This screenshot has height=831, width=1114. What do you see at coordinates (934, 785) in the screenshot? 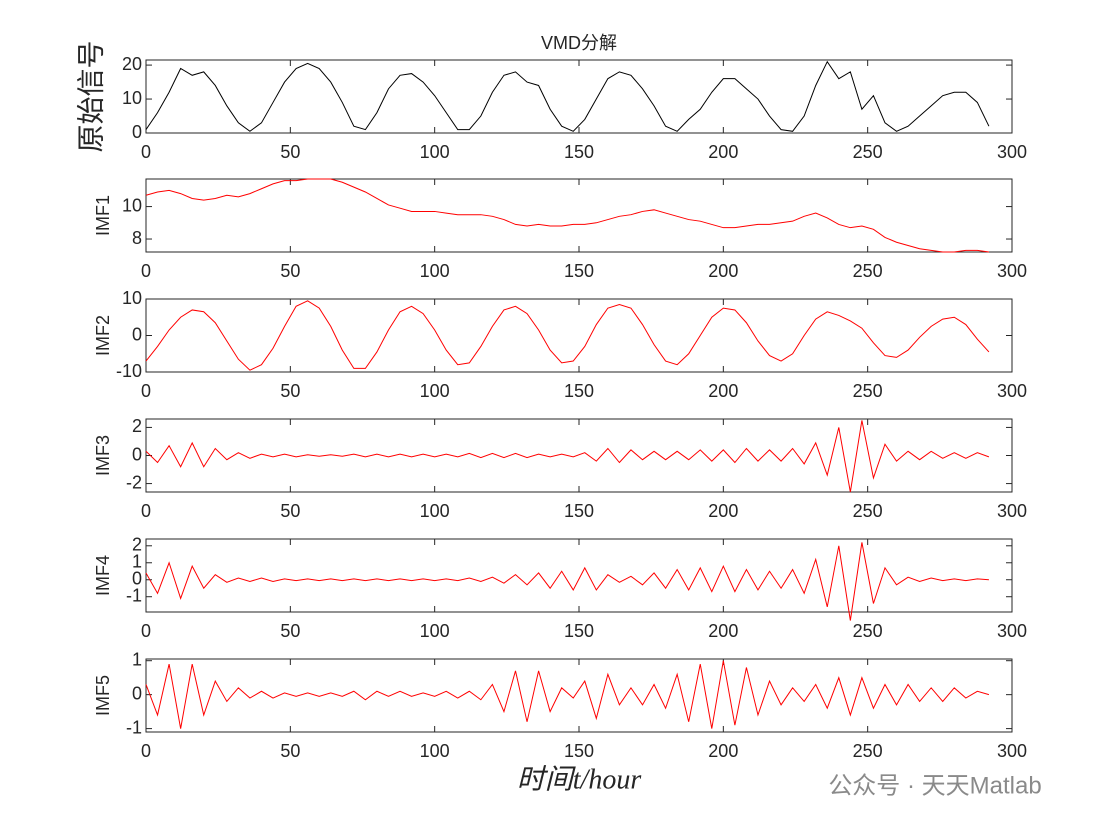
I see `watermark: 公众号 · 天天Matlab` at bounding box center [934, 785].